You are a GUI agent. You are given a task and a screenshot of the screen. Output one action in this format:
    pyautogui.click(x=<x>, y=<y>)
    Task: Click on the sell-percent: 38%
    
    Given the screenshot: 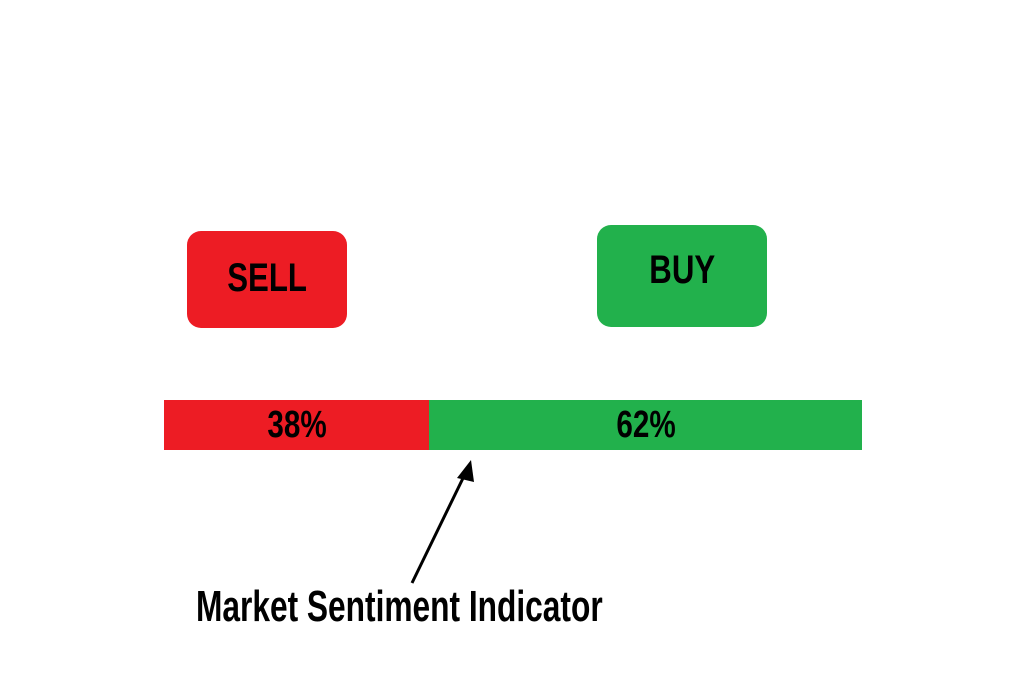 What is the action you would take?
    pyautogui.click(x=296, y=424)
    